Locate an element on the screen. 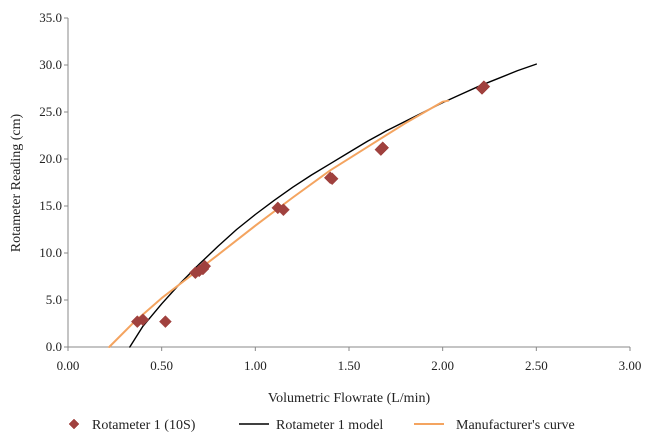  y-tick-label: 0.0 is located at coordinates (54, 346).